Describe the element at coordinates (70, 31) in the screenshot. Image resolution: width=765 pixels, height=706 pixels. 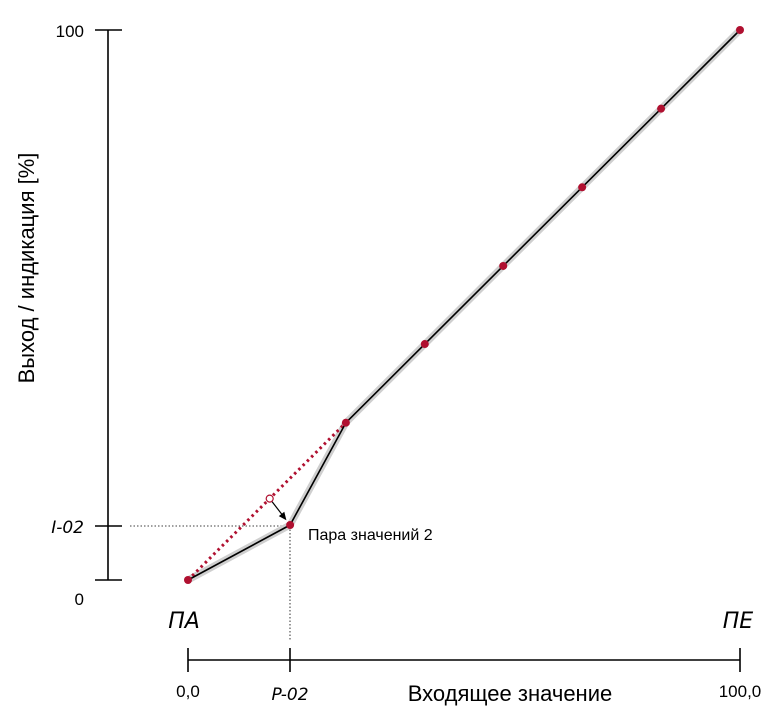
I see `y-tick-label-100: 100` at that location.